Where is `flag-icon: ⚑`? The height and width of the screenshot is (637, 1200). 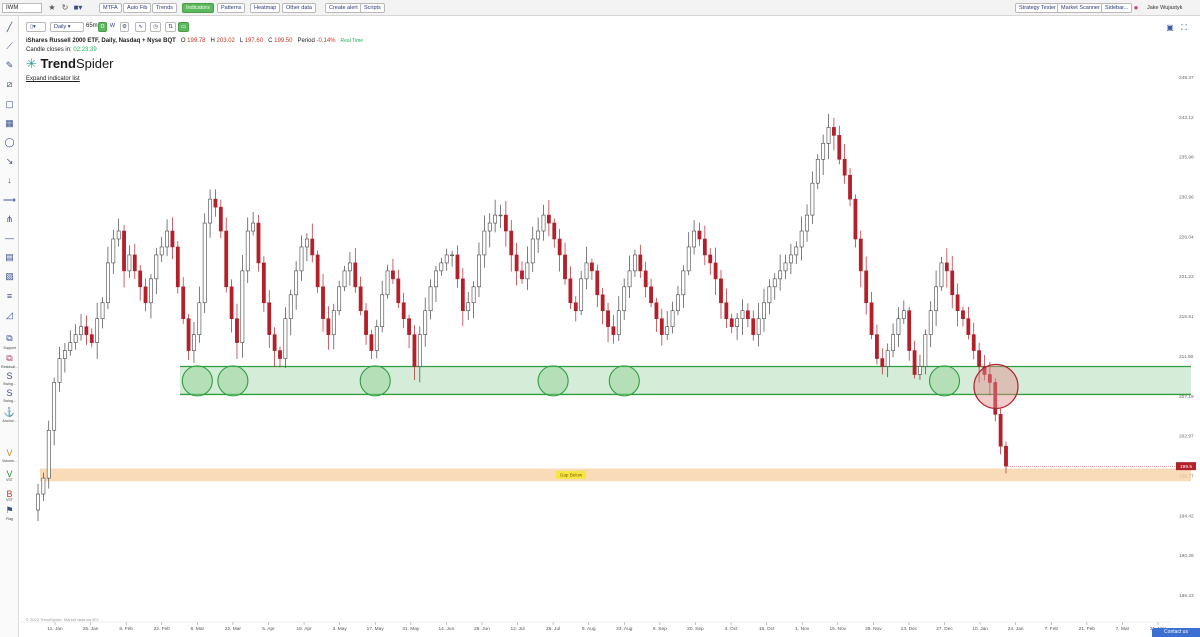
flag-icon: ⚑ is located at coordinates (9, 510).